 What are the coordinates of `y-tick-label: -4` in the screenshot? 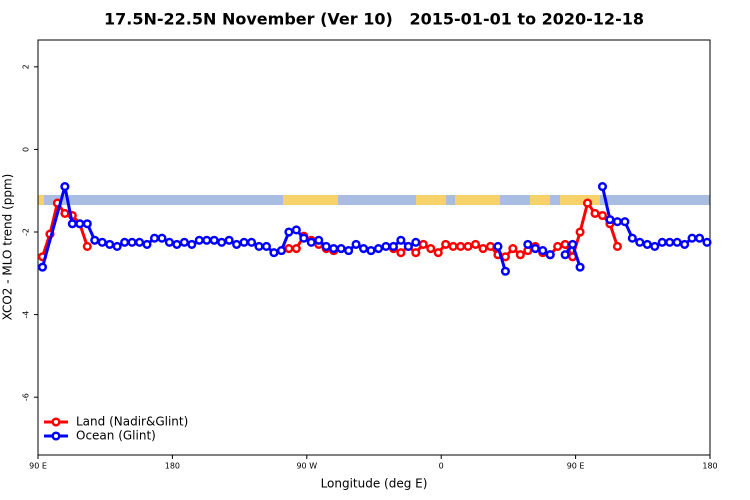 It's located at (26, 315).